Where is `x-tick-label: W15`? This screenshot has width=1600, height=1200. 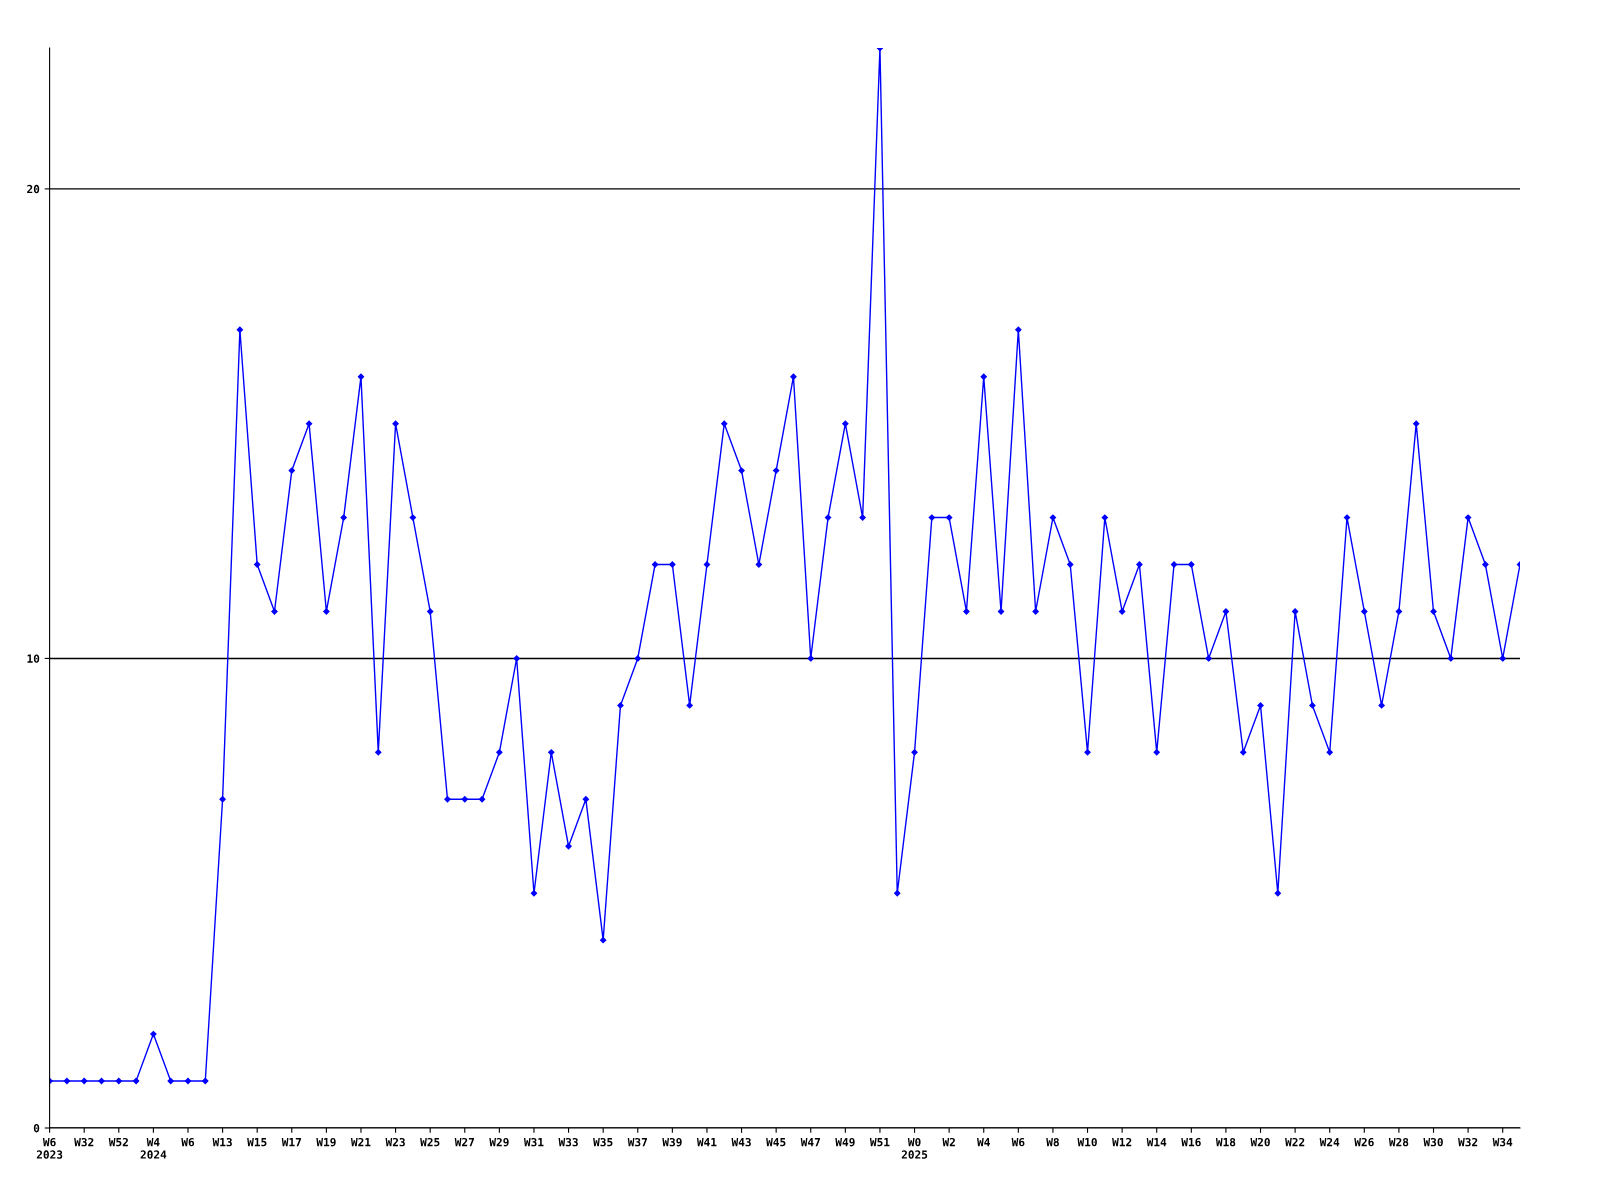 x-tick-label: W15 is located at coordinates (257, 1142).